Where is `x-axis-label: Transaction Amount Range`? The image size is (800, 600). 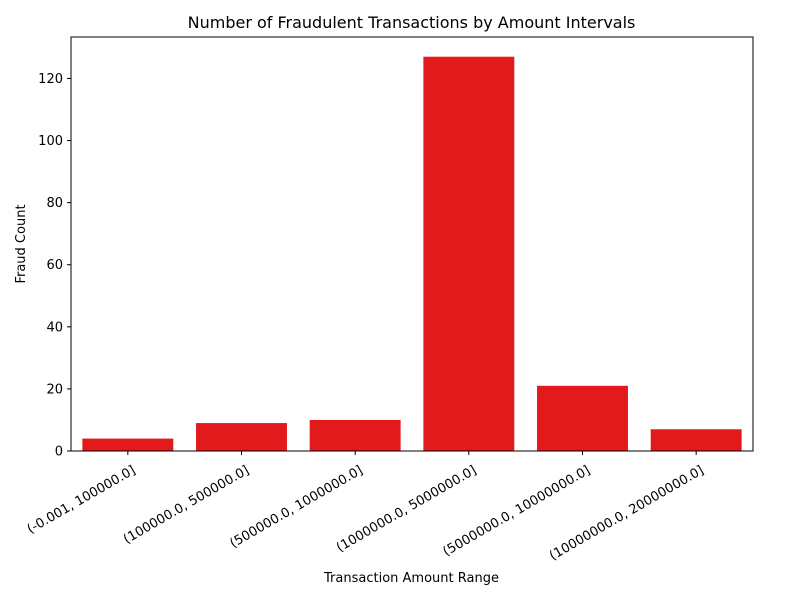 x-axis-label: Transaction Amount Range is located at coordinates (411, 578).